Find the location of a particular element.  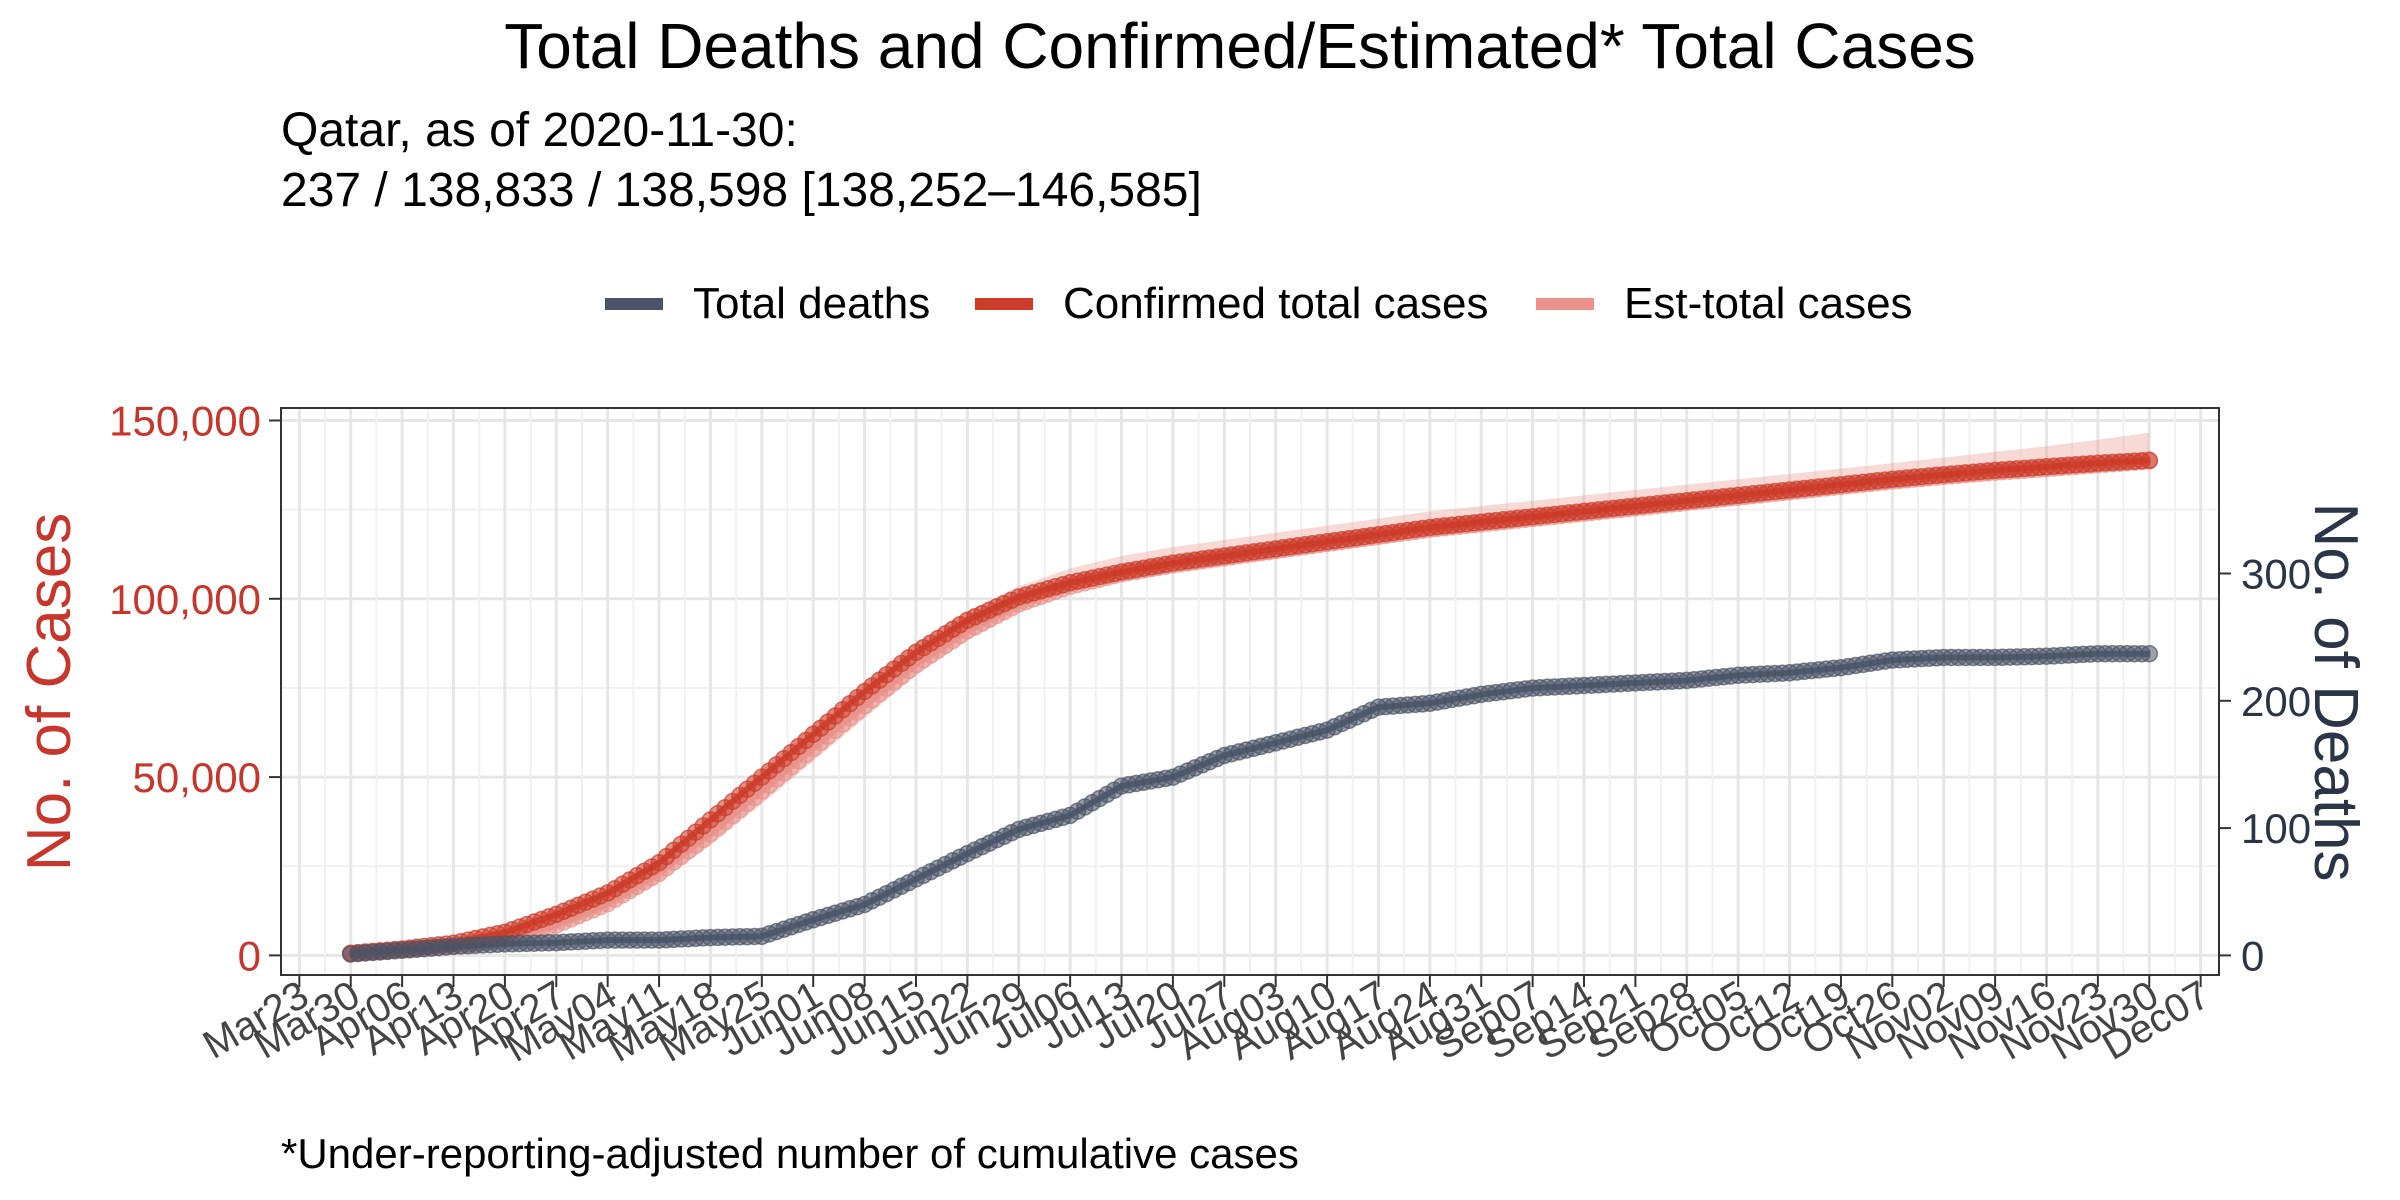

y-right-tick-label: 300 is located at coordinates (2276, 573).